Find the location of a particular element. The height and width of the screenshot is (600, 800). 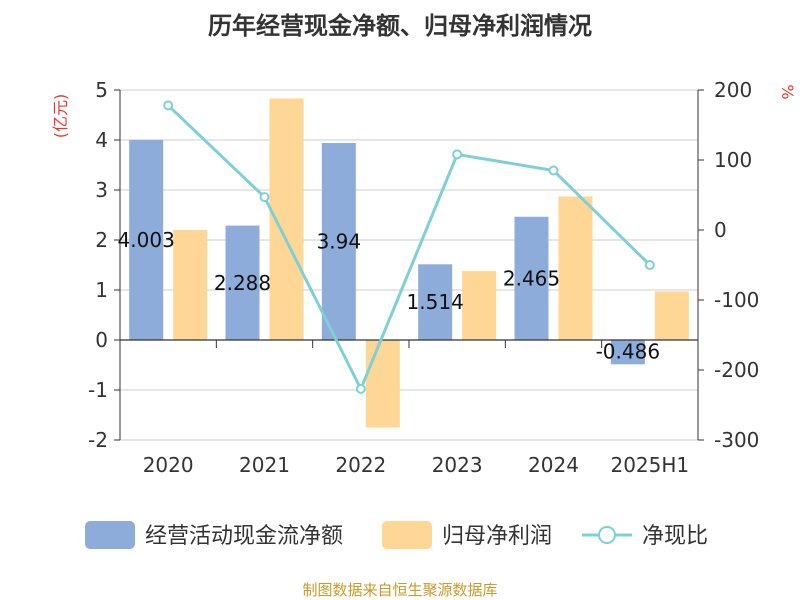

cash-flow-data-label: 2.465 is located at coordinates (531, 278).